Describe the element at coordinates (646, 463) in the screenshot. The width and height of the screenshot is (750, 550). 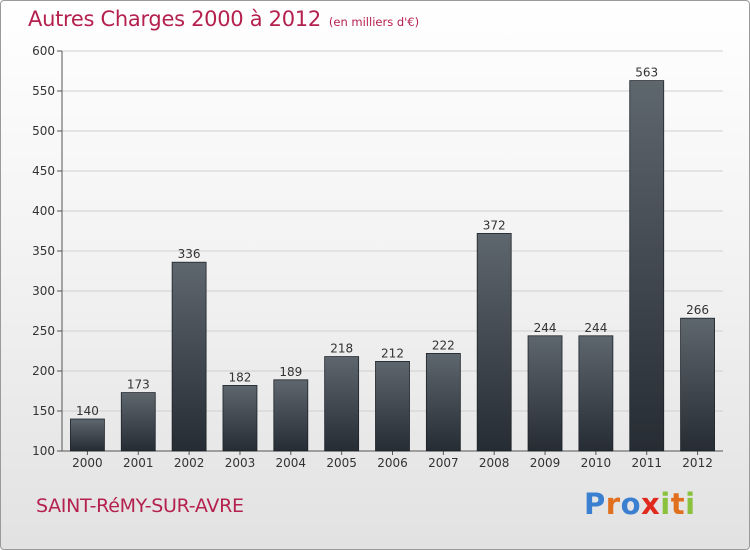
I see `x-tick-label: 2011` at that location.